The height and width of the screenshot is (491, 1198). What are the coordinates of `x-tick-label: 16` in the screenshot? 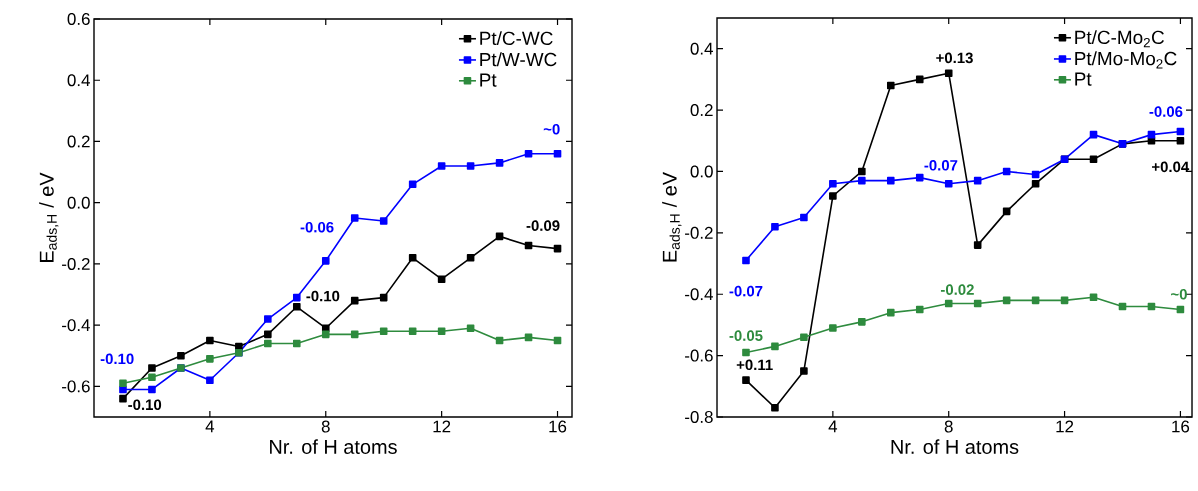 It's located at (1181, 426).